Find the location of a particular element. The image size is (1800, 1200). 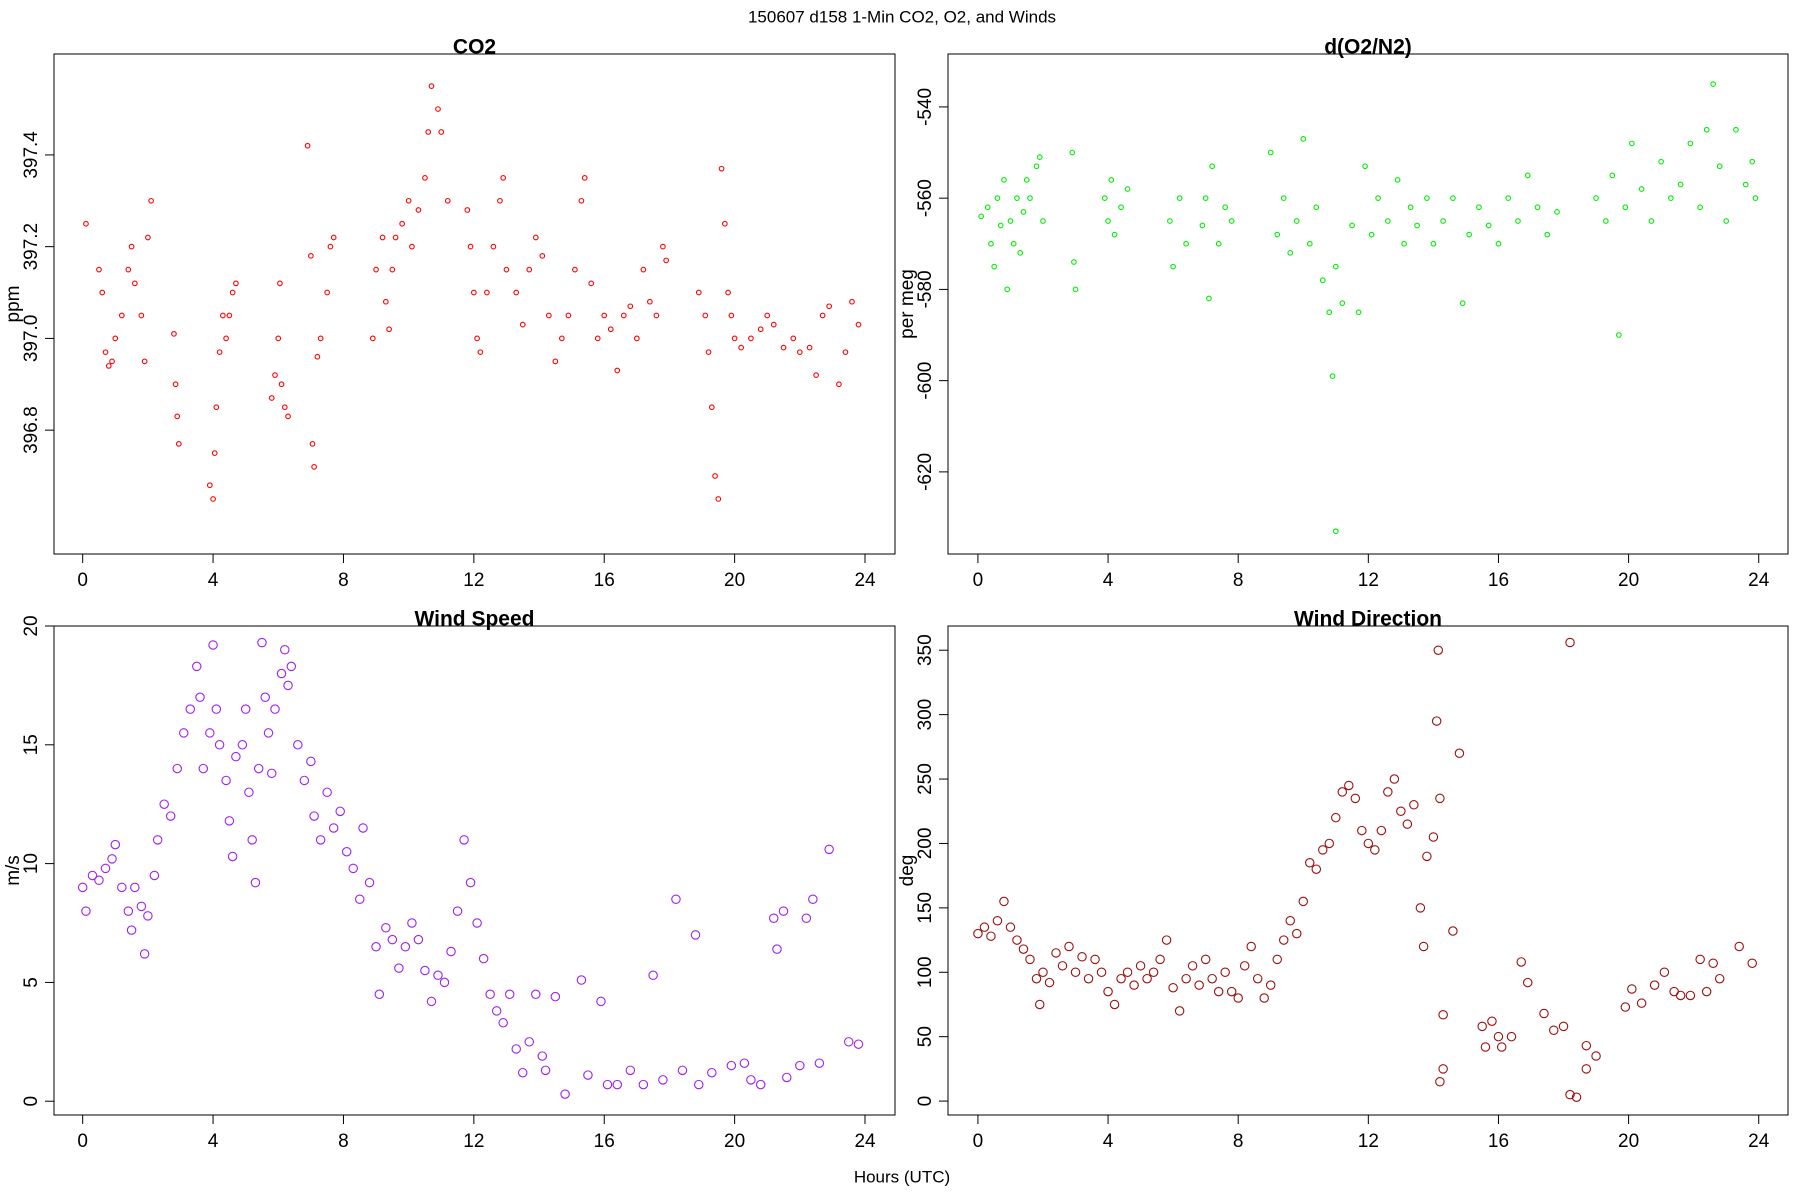

y-tick-label: 250 is located at coordinates (925, 779).